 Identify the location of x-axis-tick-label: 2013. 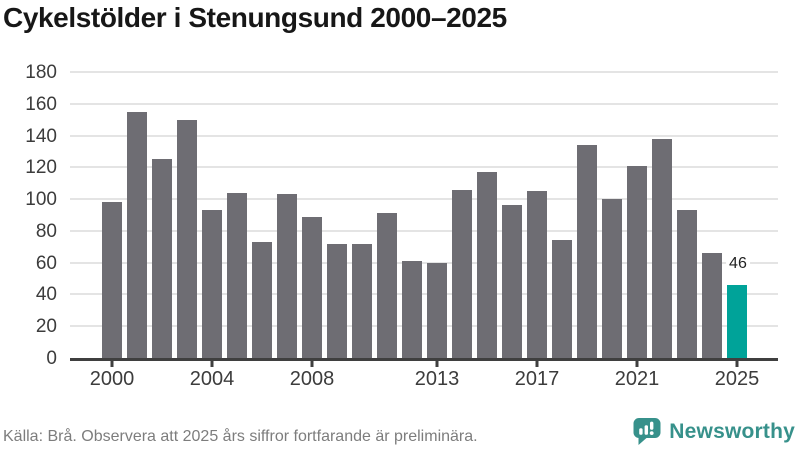
(437, 379).